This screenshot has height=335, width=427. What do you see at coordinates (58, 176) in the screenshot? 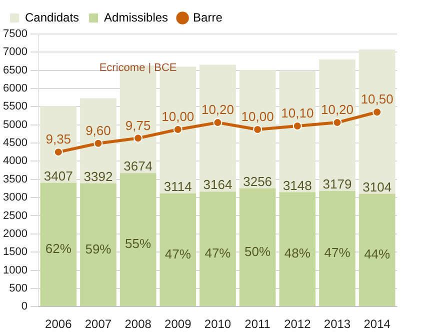
I see `data-label: 3407` at bounding box center [58, 176].